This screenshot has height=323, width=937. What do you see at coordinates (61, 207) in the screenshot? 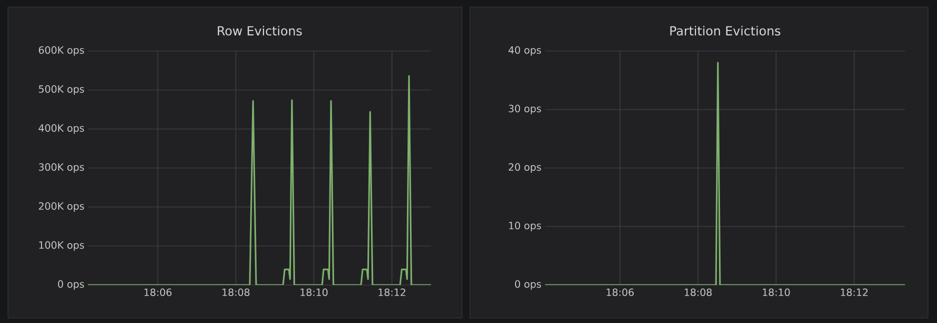
I see `y-tick-label: 200K ops` at bounding box center [61, 207].